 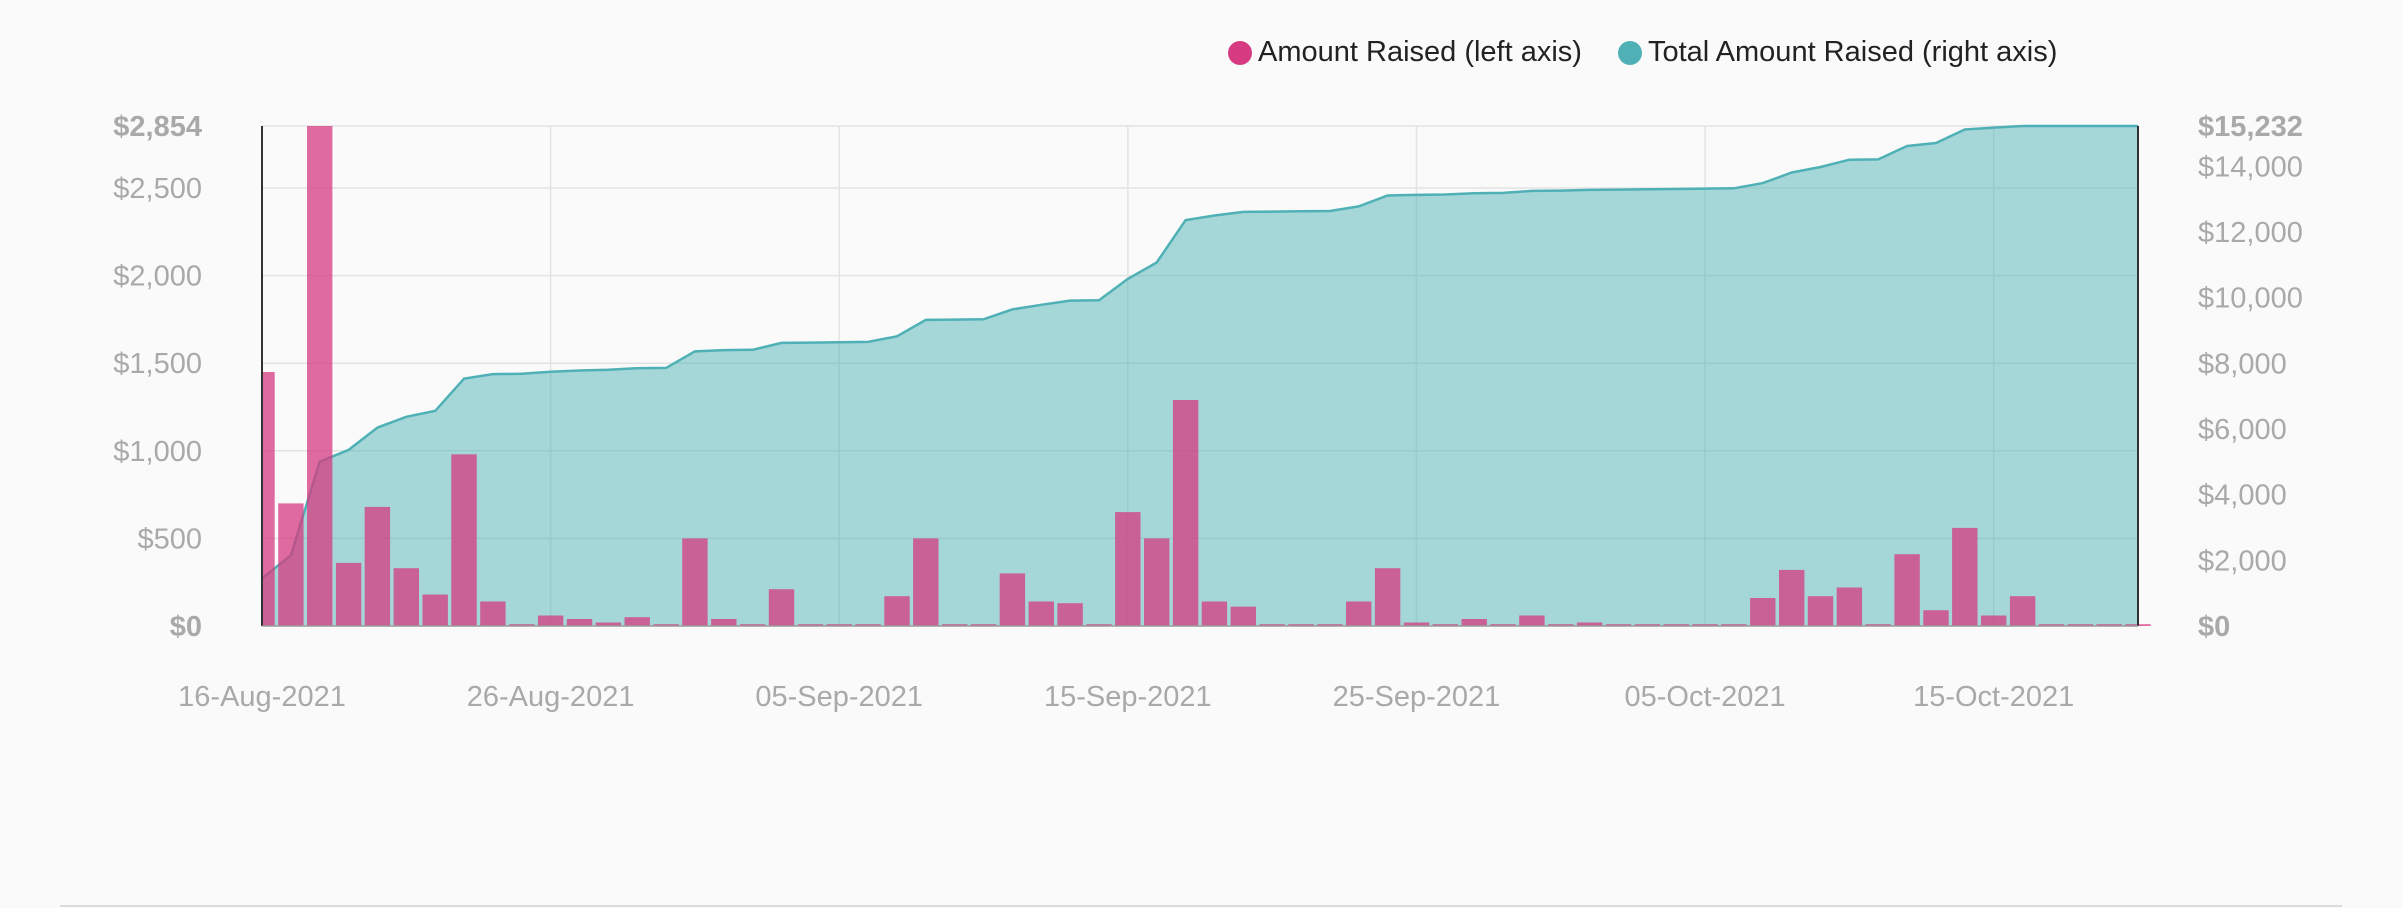 I want to click on x-tick-label: 15-Sep-2021, so click(x=1128, y=697).